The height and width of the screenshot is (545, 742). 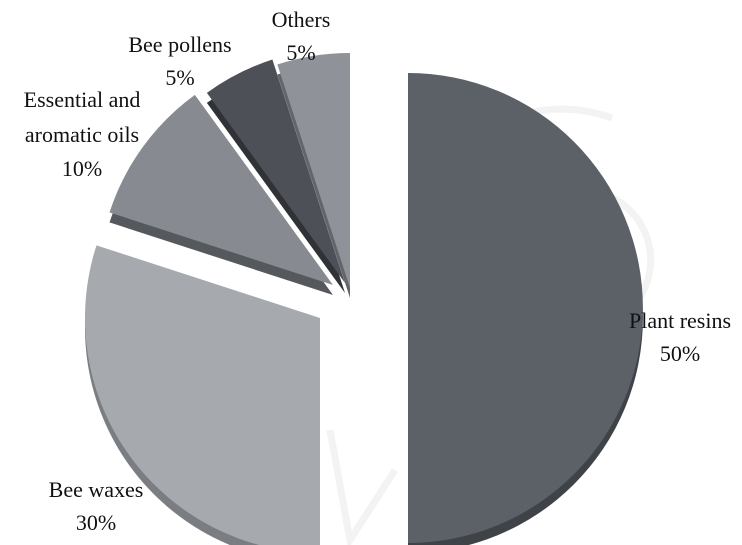 What do you see at coordinates (680, 353) in the screenshot?
I see `slice-value-label: 50%` at bounding box center [680, 353].